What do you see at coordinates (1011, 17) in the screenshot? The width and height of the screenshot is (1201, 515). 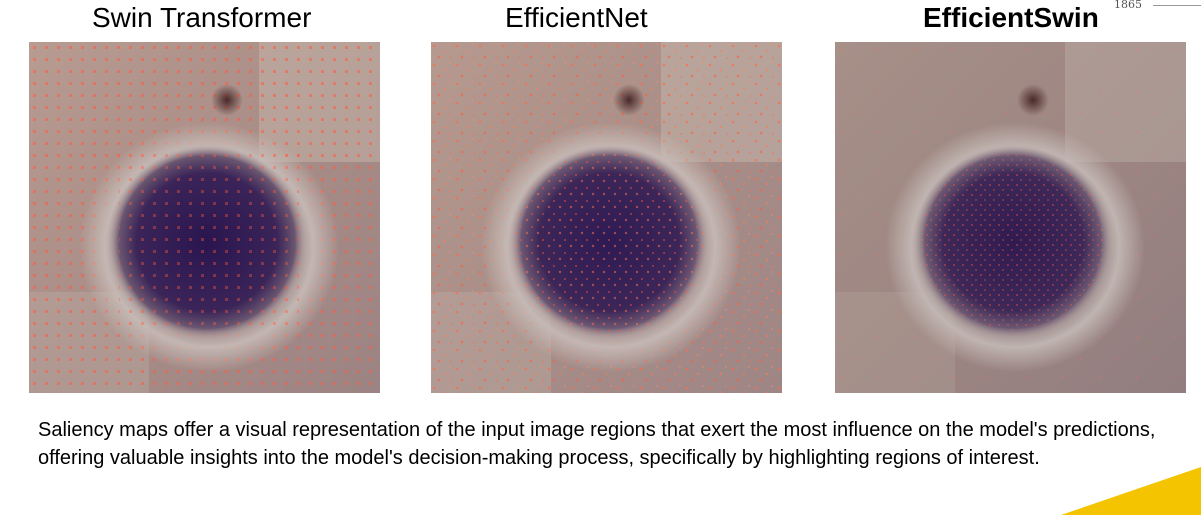 I see `panel-title-efficientswin: EfficientSwin` at bounding box center [1011, 17].